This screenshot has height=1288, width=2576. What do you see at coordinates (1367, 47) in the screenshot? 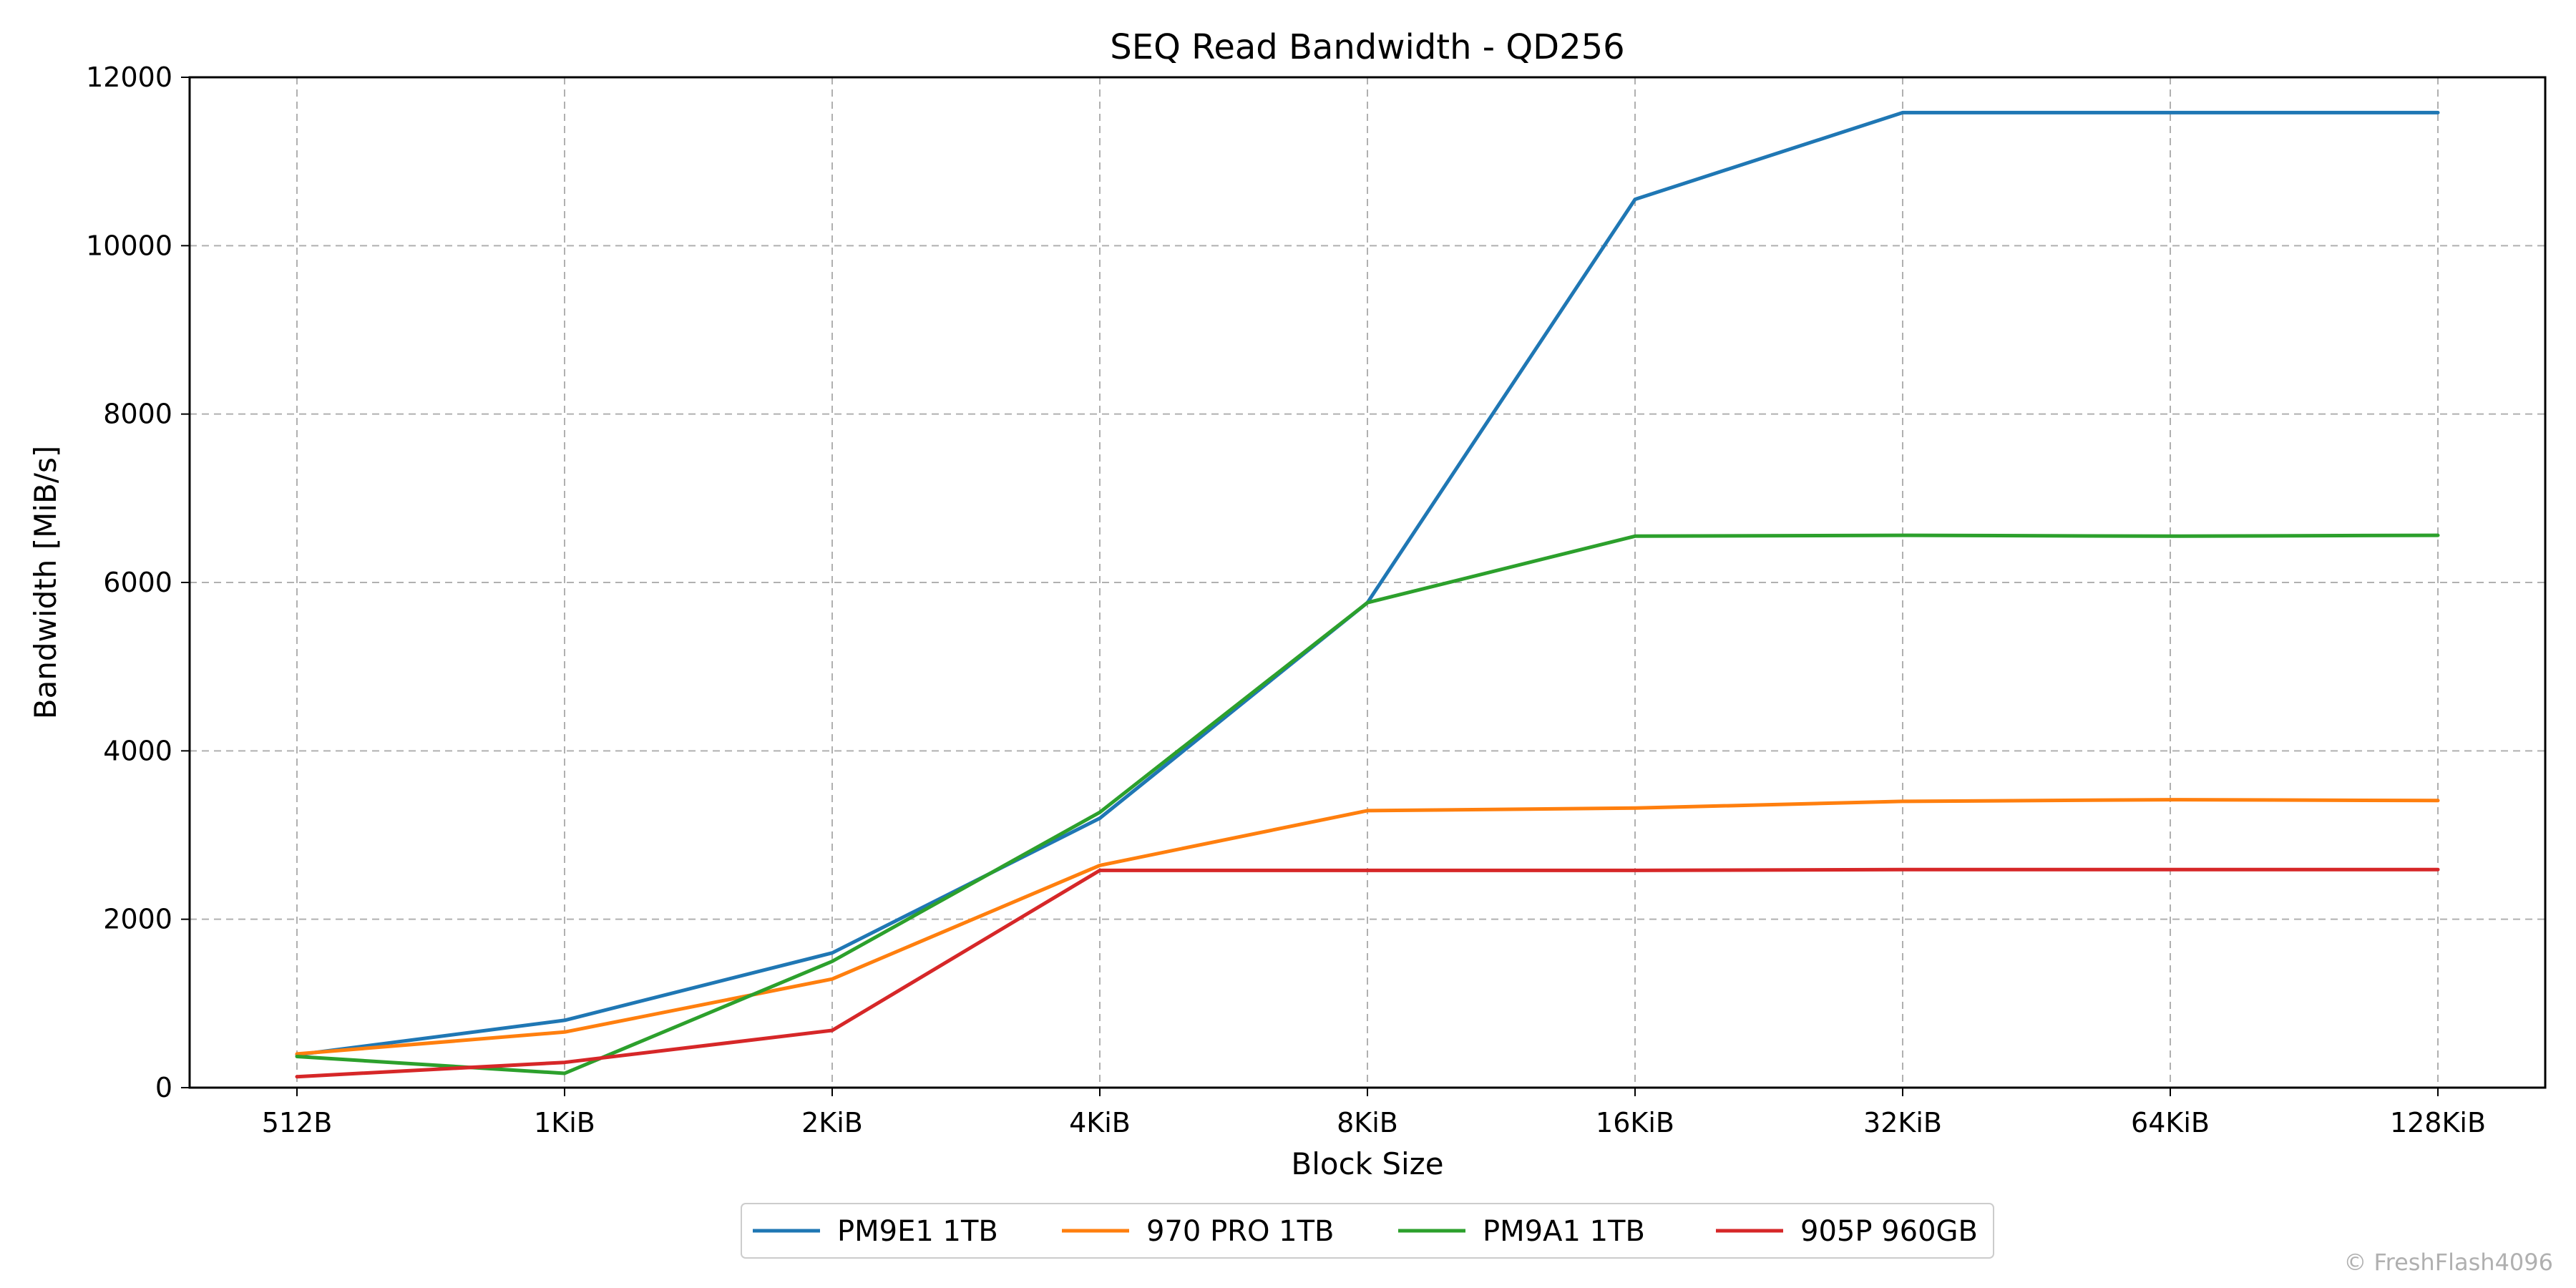
I see `chart-title: SEQ Read Bandwidth - QD256` at bounding box center [1367, 47].